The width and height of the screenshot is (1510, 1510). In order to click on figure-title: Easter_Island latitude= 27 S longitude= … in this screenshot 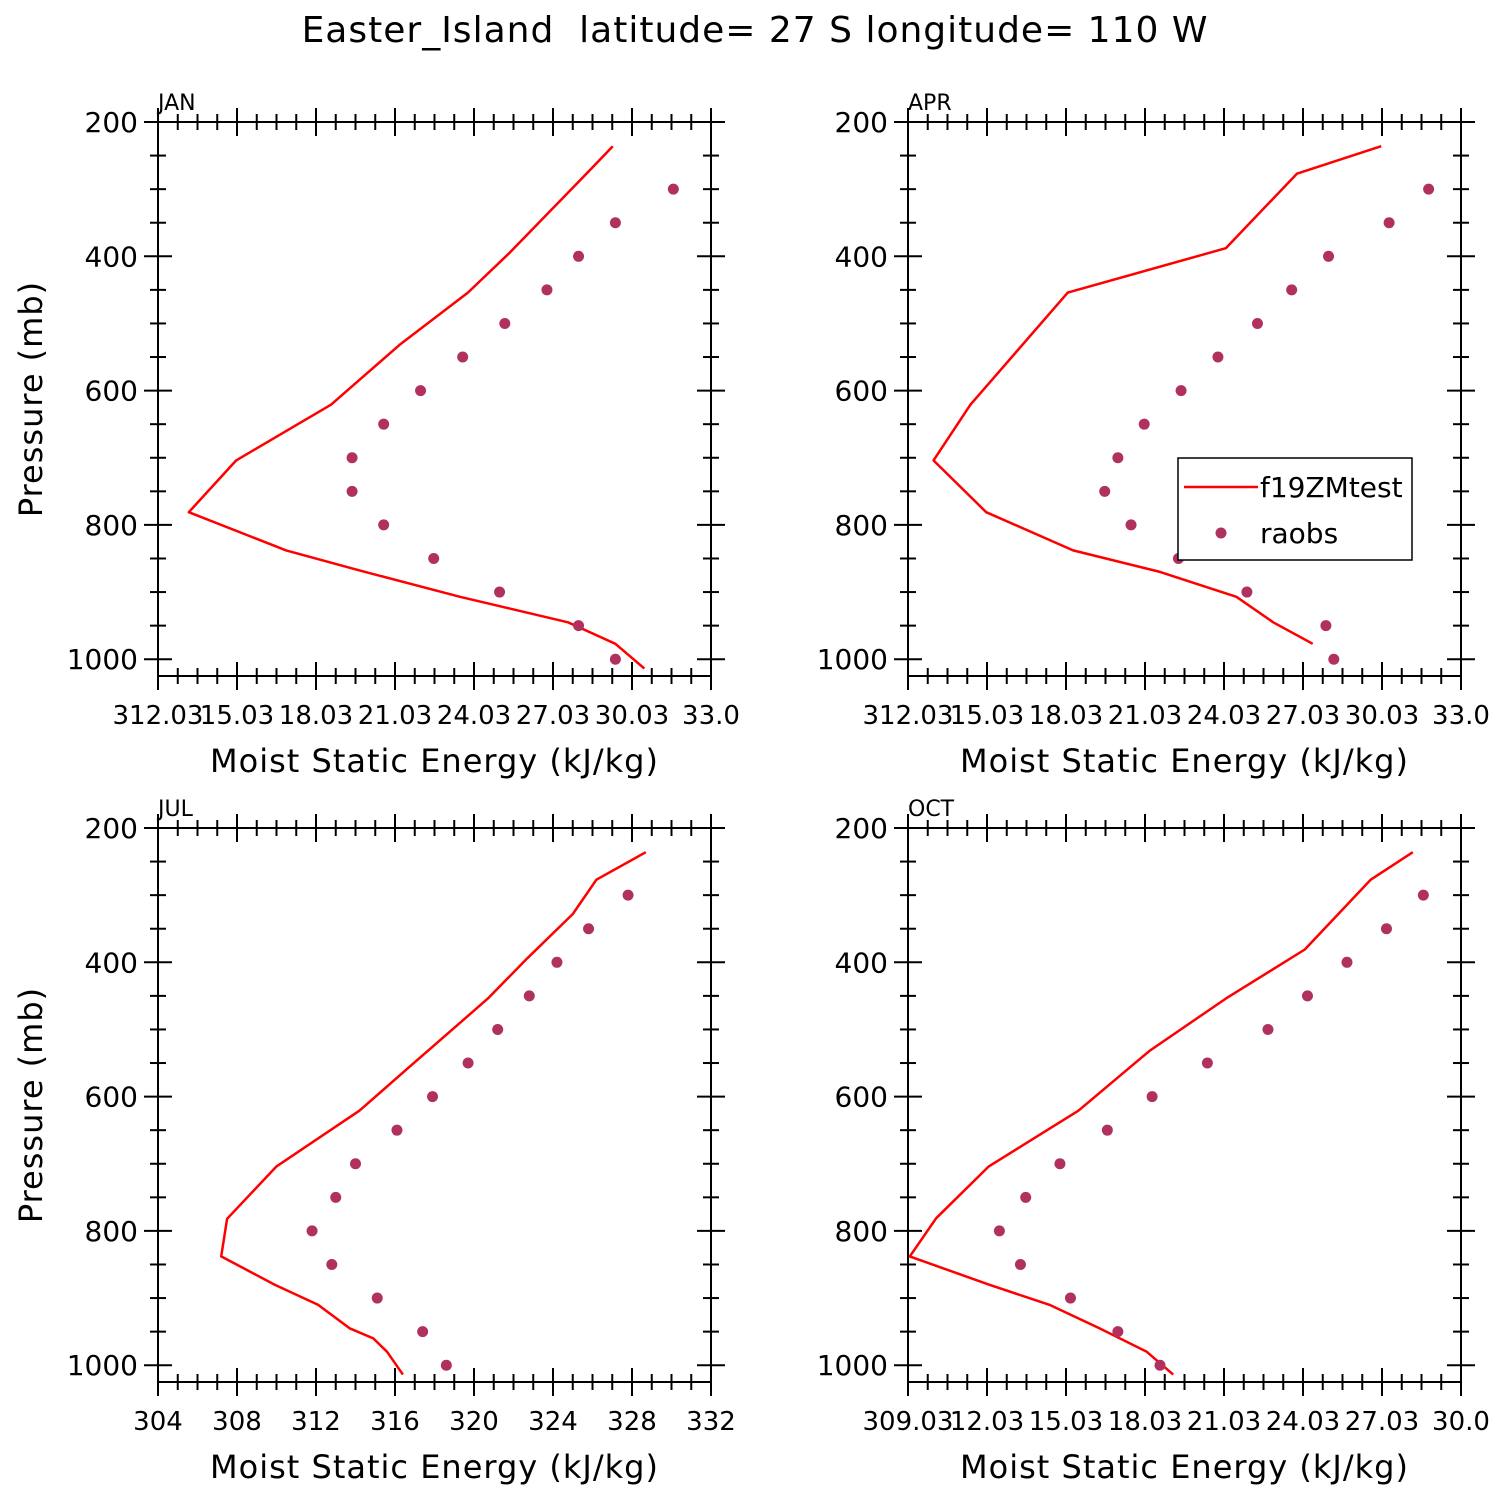, I will do `click(755, 30)`.